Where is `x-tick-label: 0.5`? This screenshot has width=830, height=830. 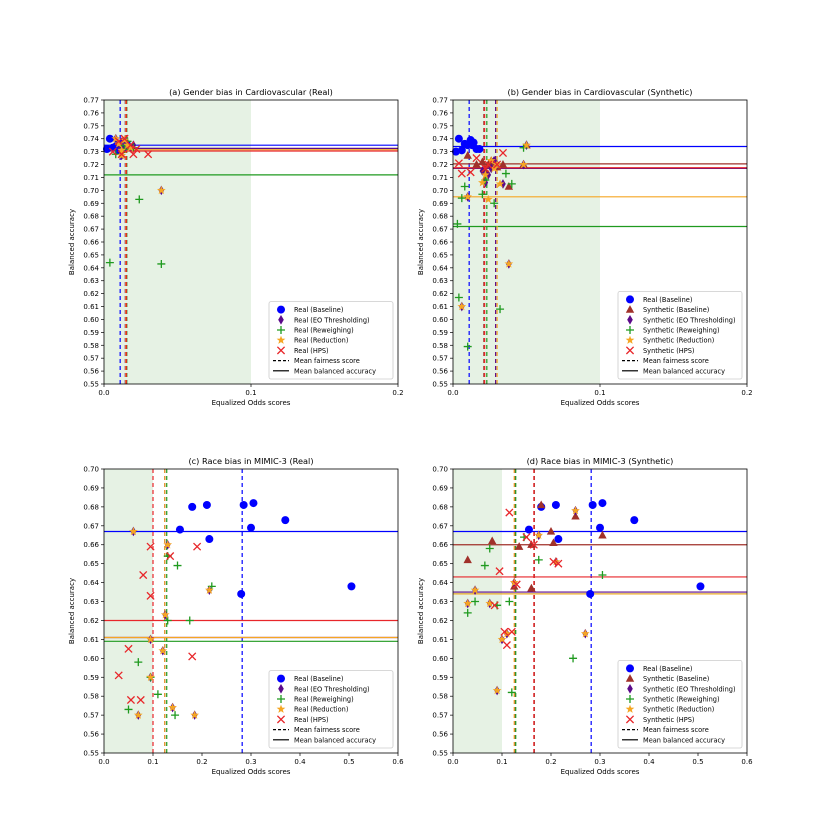
x-tick-label: 0.5 is located at coordinates (697, 762).